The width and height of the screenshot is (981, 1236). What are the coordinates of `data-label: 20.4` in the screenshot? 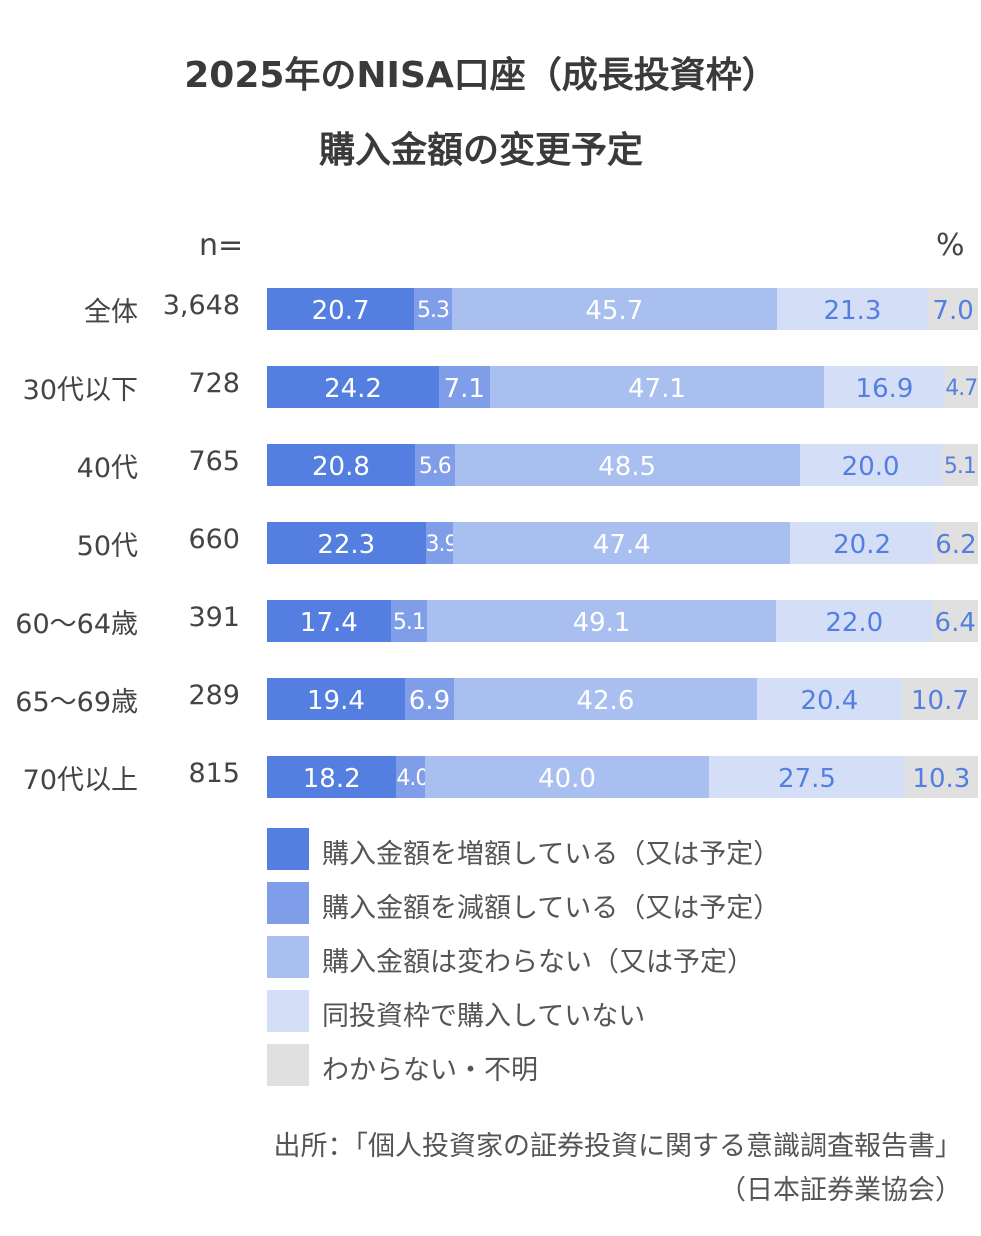 It's located at (829, 701).